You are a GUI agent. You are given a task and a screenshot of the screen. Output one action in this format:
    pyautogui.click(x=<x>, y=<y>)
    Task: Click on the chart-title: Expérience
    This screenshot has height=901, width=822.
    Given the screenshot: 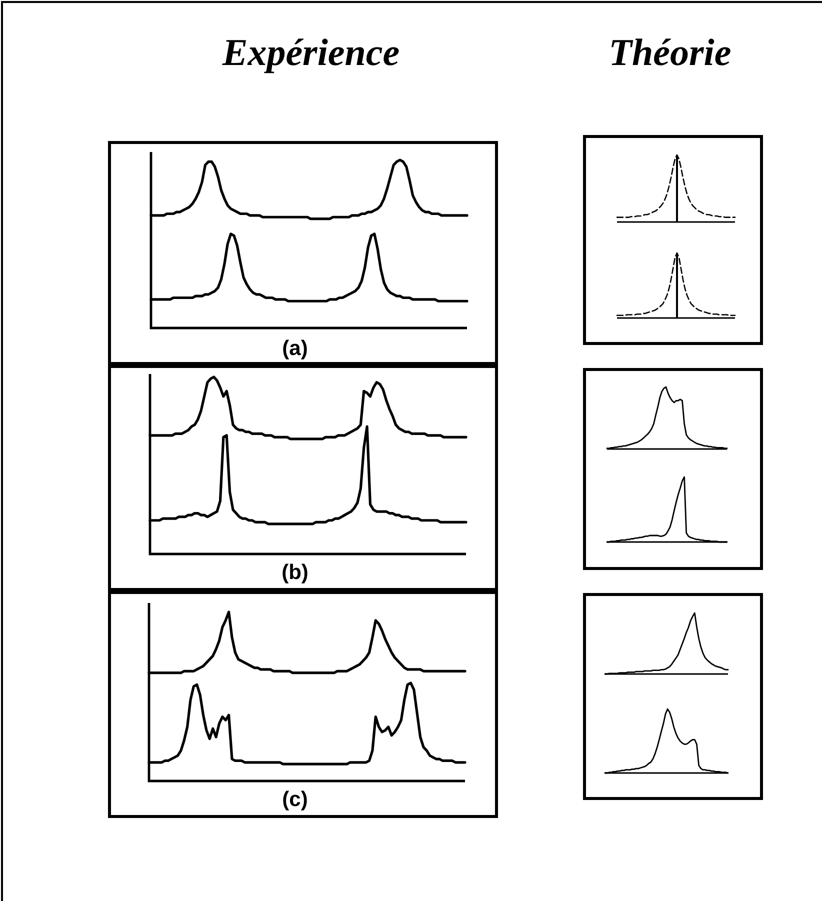 What is the action you would take?
    pyautogui.click(x=311, y=53)
    